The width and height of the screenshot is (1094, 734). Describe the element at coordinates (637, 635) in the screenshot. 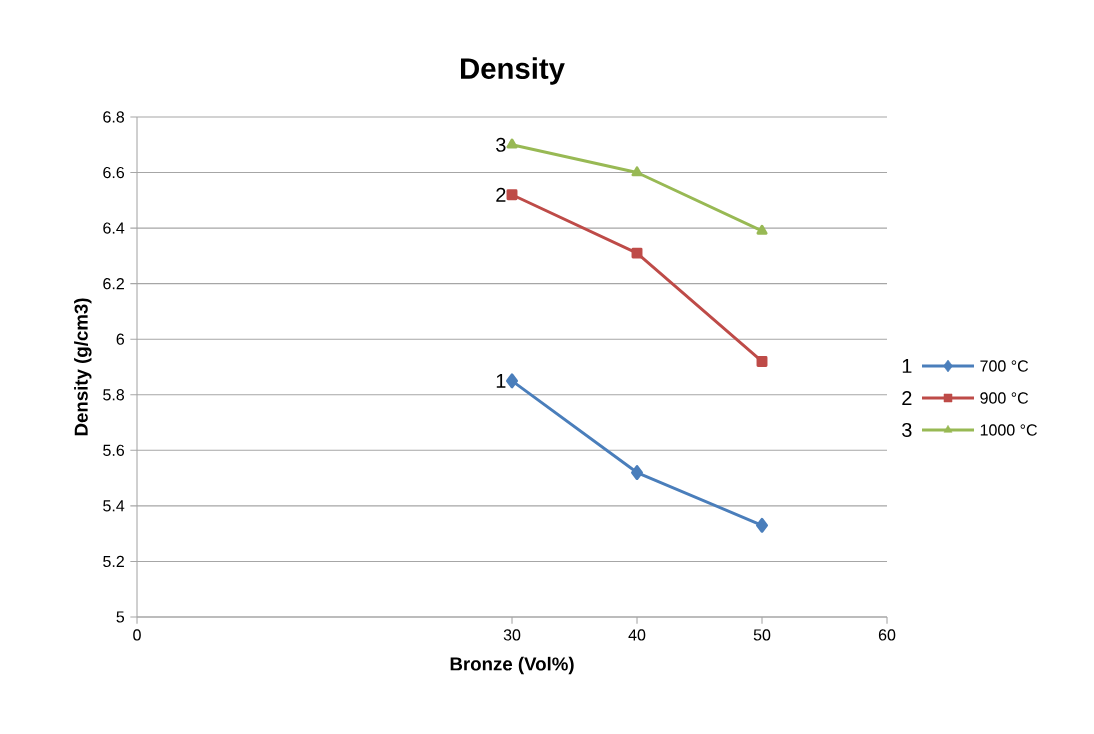

I see `x-tick-label: 40` at that location.